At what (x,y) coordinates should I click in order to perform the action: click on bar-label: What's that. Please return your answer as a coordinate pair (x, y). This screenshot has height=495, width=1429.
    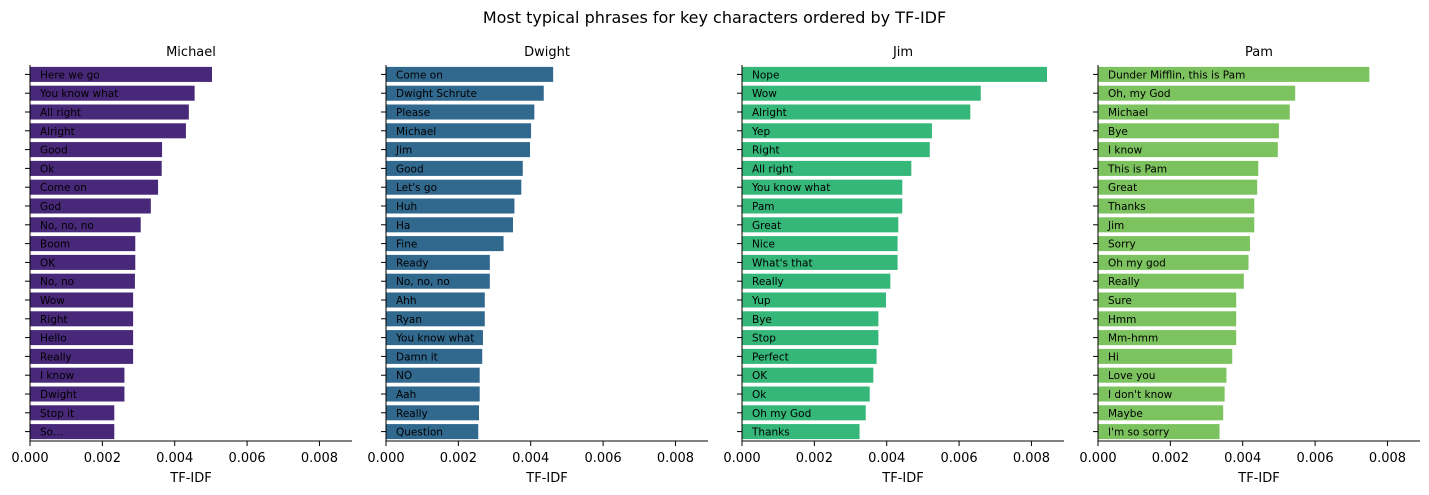
    Looking at the image, I should click on (782, 263).